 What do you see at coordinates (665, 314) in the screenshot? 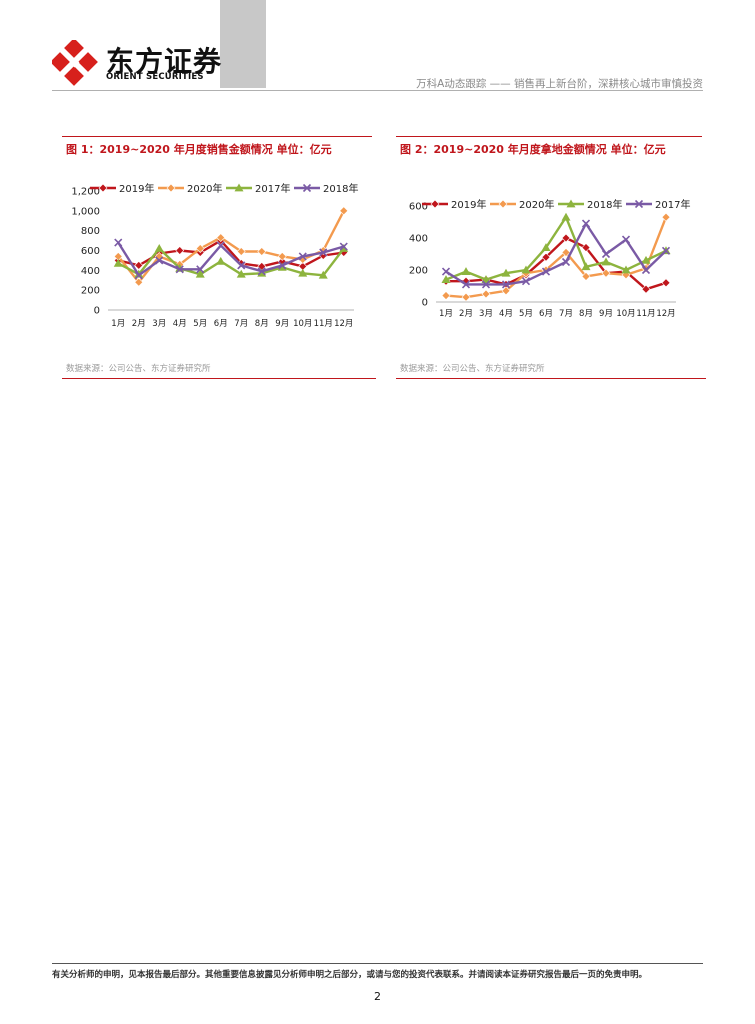
I see `figure-2-x-tick-label: 12月` at bounding box center [665, 314].